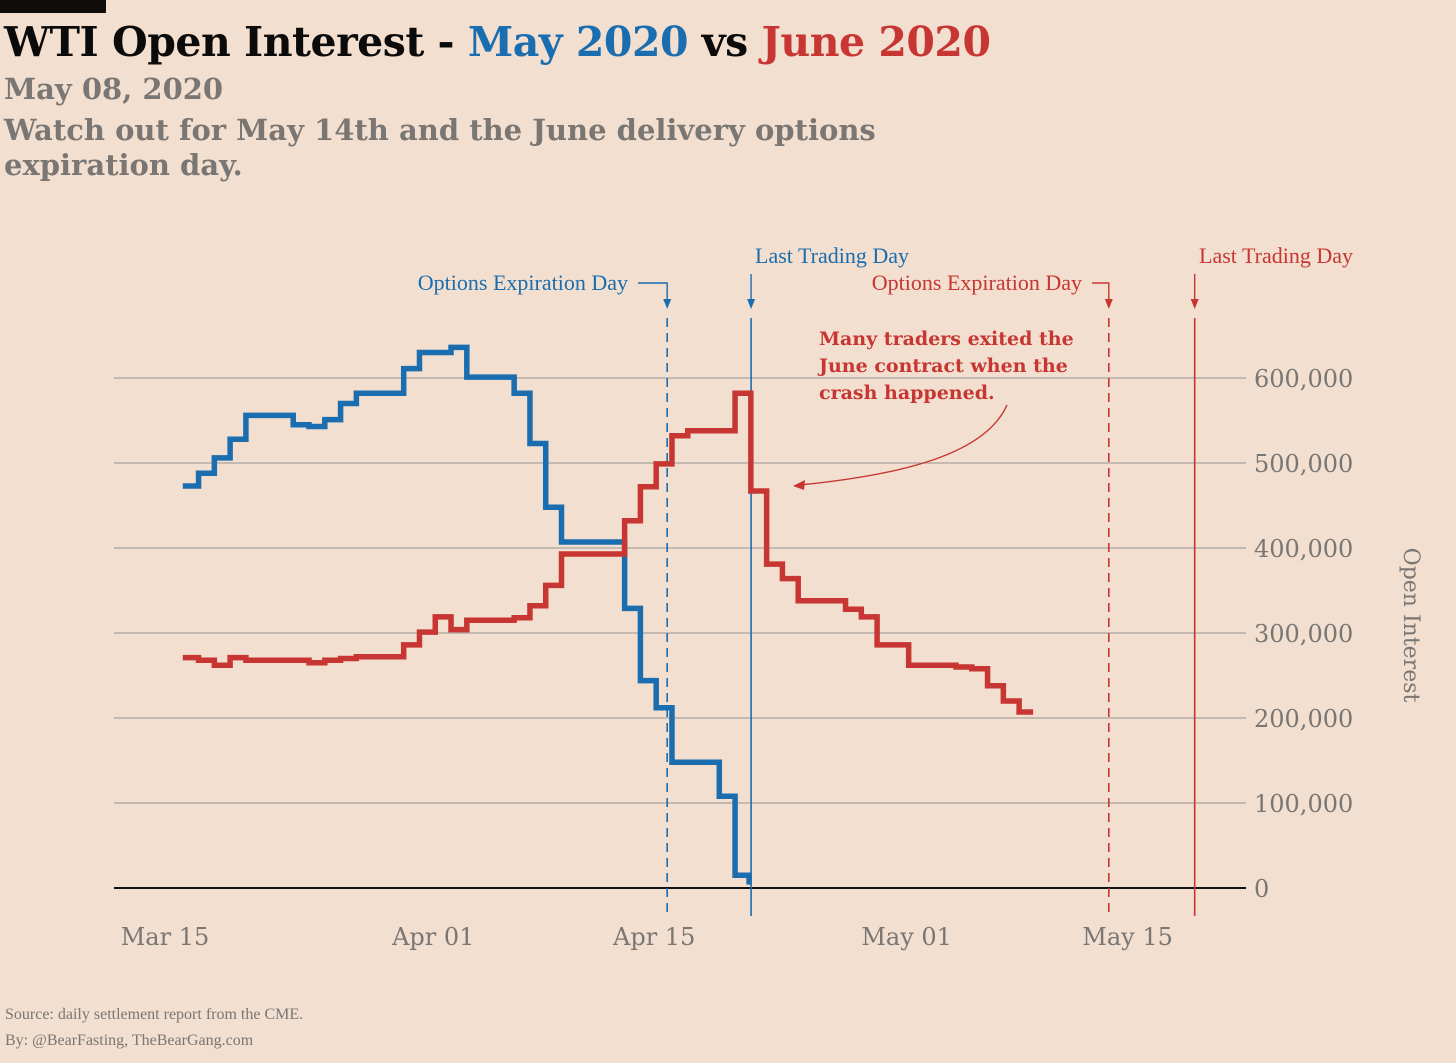 The image size is (1456, 1063). I want to click on x-tick-label: Apr 15, so click(653, 937).